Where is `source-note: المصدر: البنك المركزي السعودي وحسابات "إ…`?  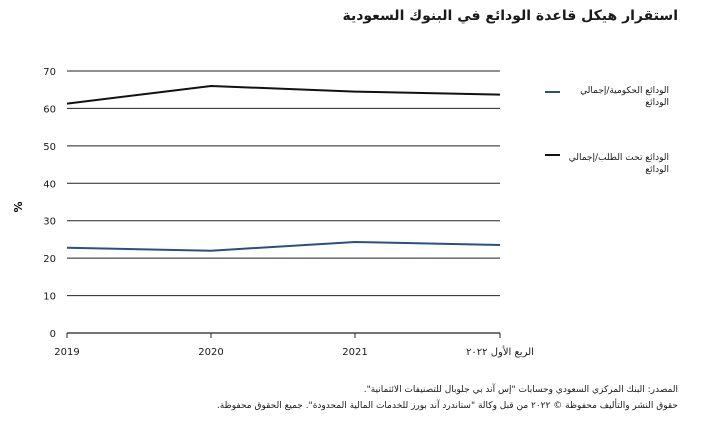
source-note: المصدر: البنك المركزي السعودي وحسابات "إ… is located at coordinates (520, 390).